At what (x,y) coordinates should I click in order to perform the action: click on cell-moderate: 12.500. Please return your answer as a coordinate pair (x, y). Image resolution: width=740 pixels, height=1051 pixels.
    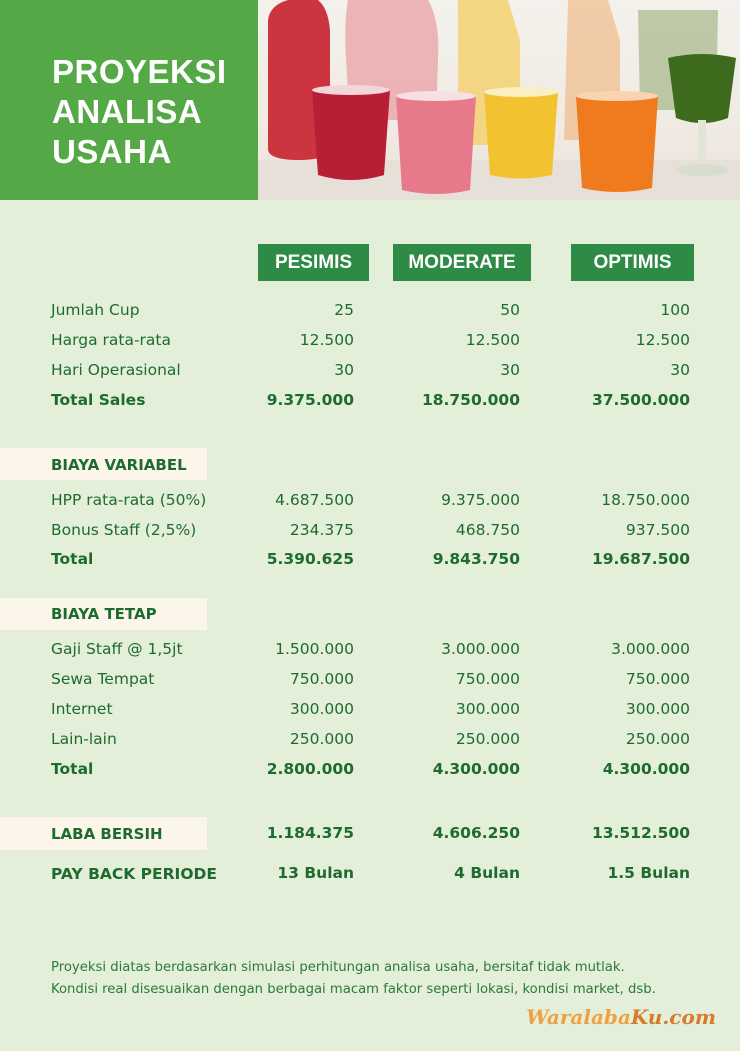
    Looking at the image, I should click on (492, 340).